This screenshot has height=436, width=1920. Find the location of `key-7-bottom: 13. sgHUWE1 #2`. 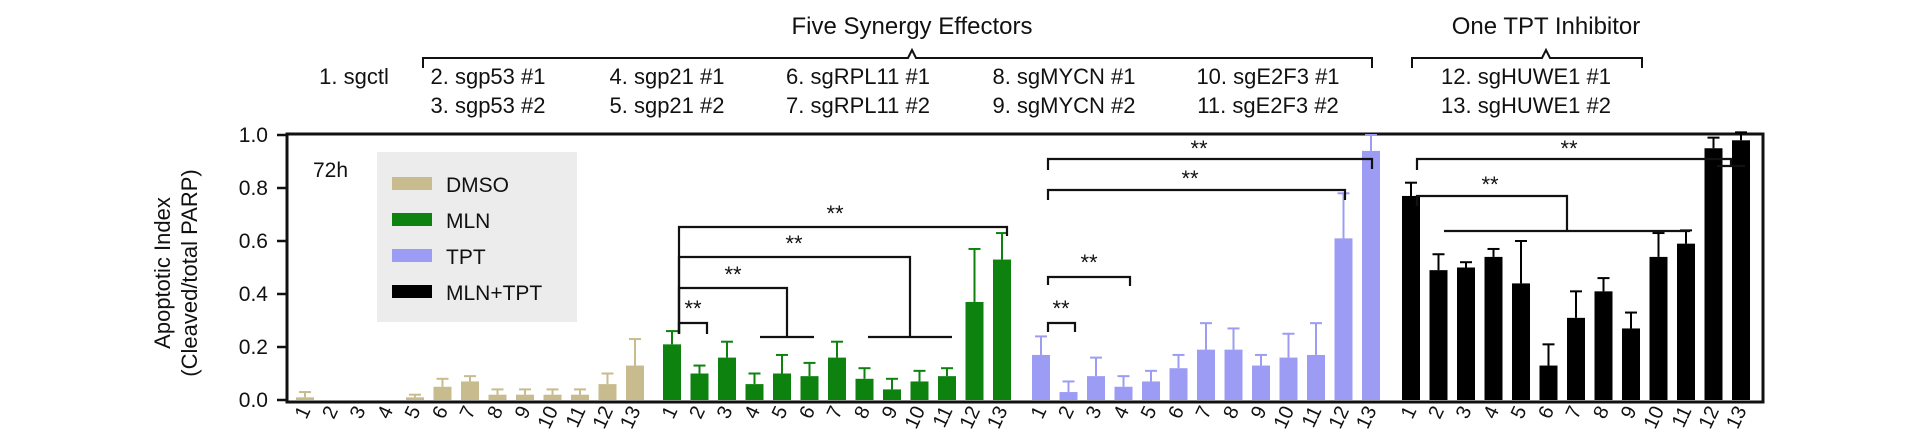

key-7-bottom: 13. sgHUWE1 #2 is located at coordinates (1526, 105).